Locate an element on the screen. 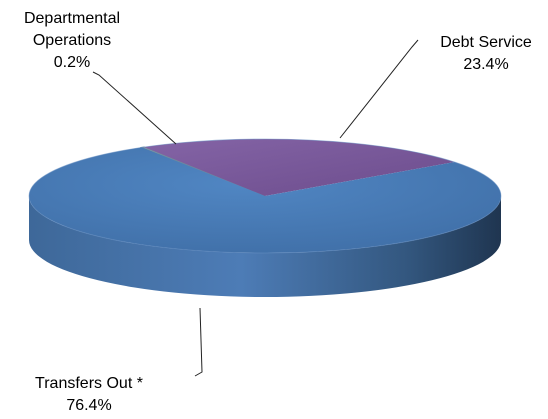 Image resolution: width=548 pixels, height=419 pixels. leader-line-debt-service is located at coordinates (379, 89).